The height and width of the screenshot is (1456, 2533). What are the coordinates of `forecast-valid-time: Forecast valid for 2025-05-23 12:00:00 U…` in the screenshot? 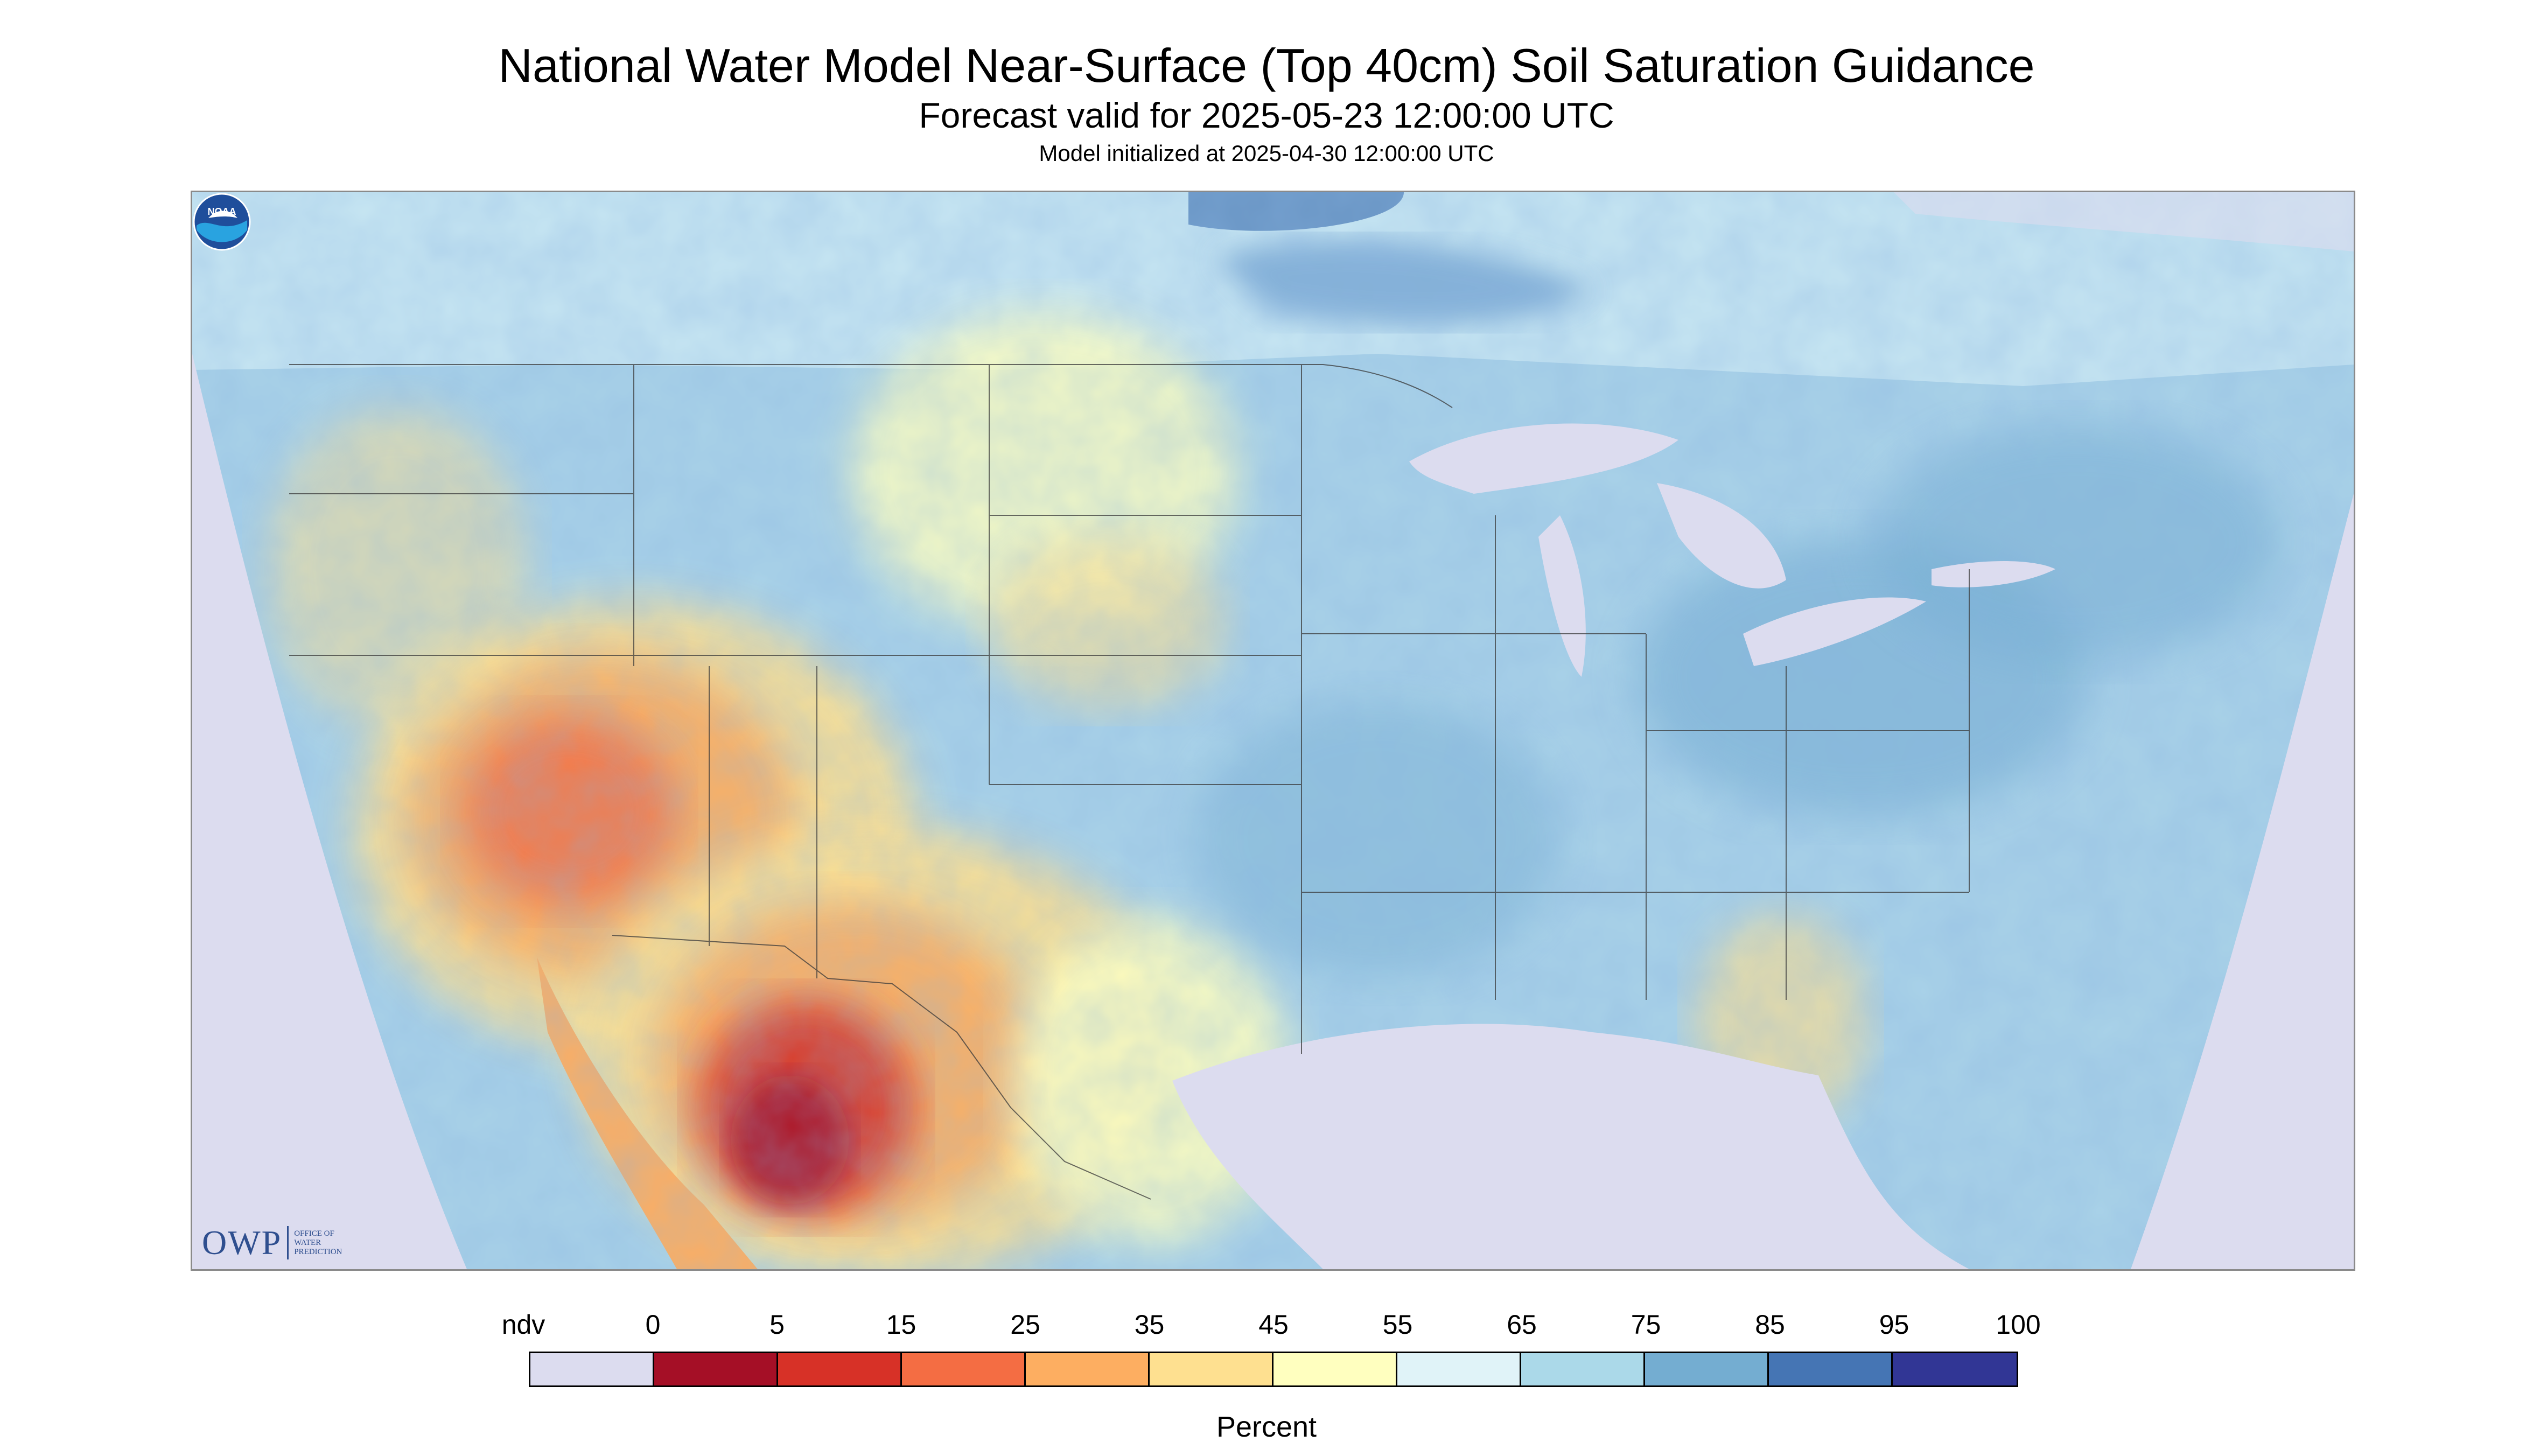 It's located at (1266, 115).